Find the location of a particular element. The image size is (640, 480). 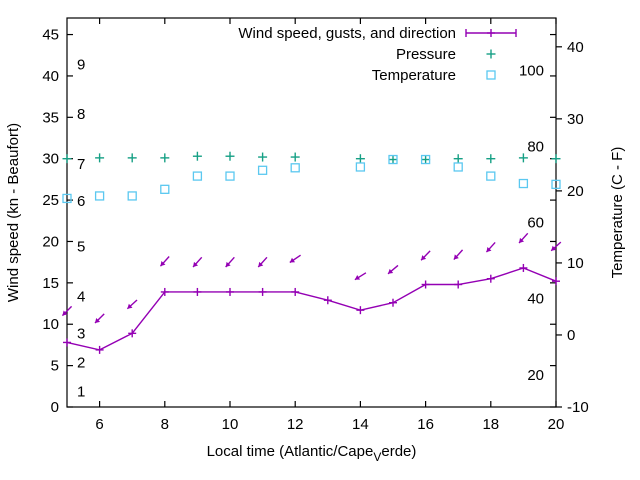

x-axis-tick-label: 12 is located at coordinates (295, 424).